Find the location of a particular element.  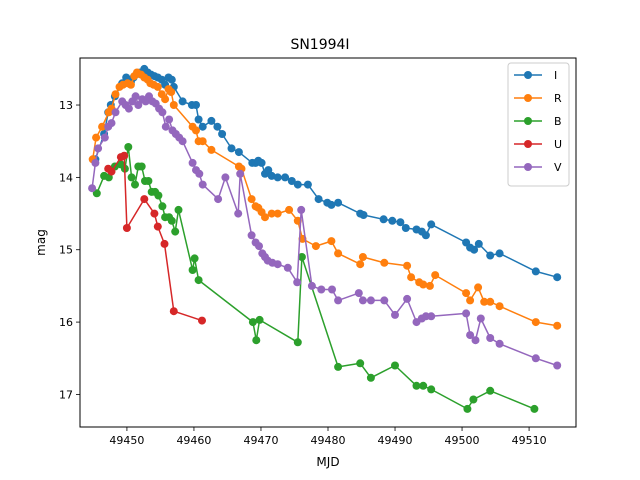

legend-item-R: R is located at coordinates (538, 98).